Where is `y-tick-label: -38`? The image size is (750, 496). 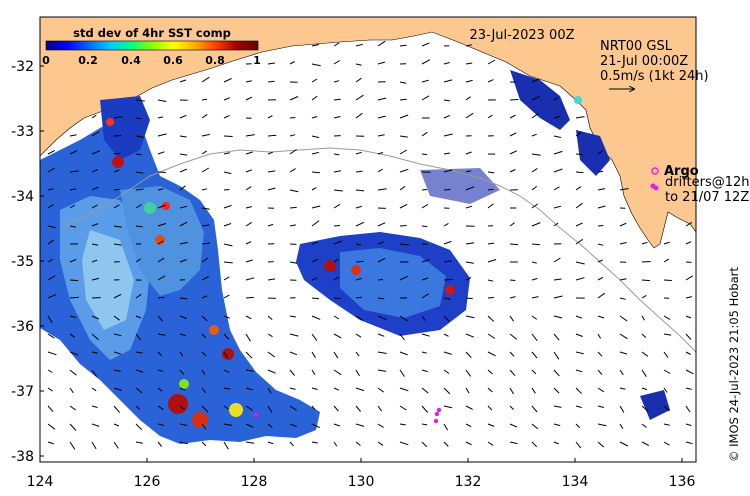 y-tick-label: -38 is located at coordinates (22, 457).